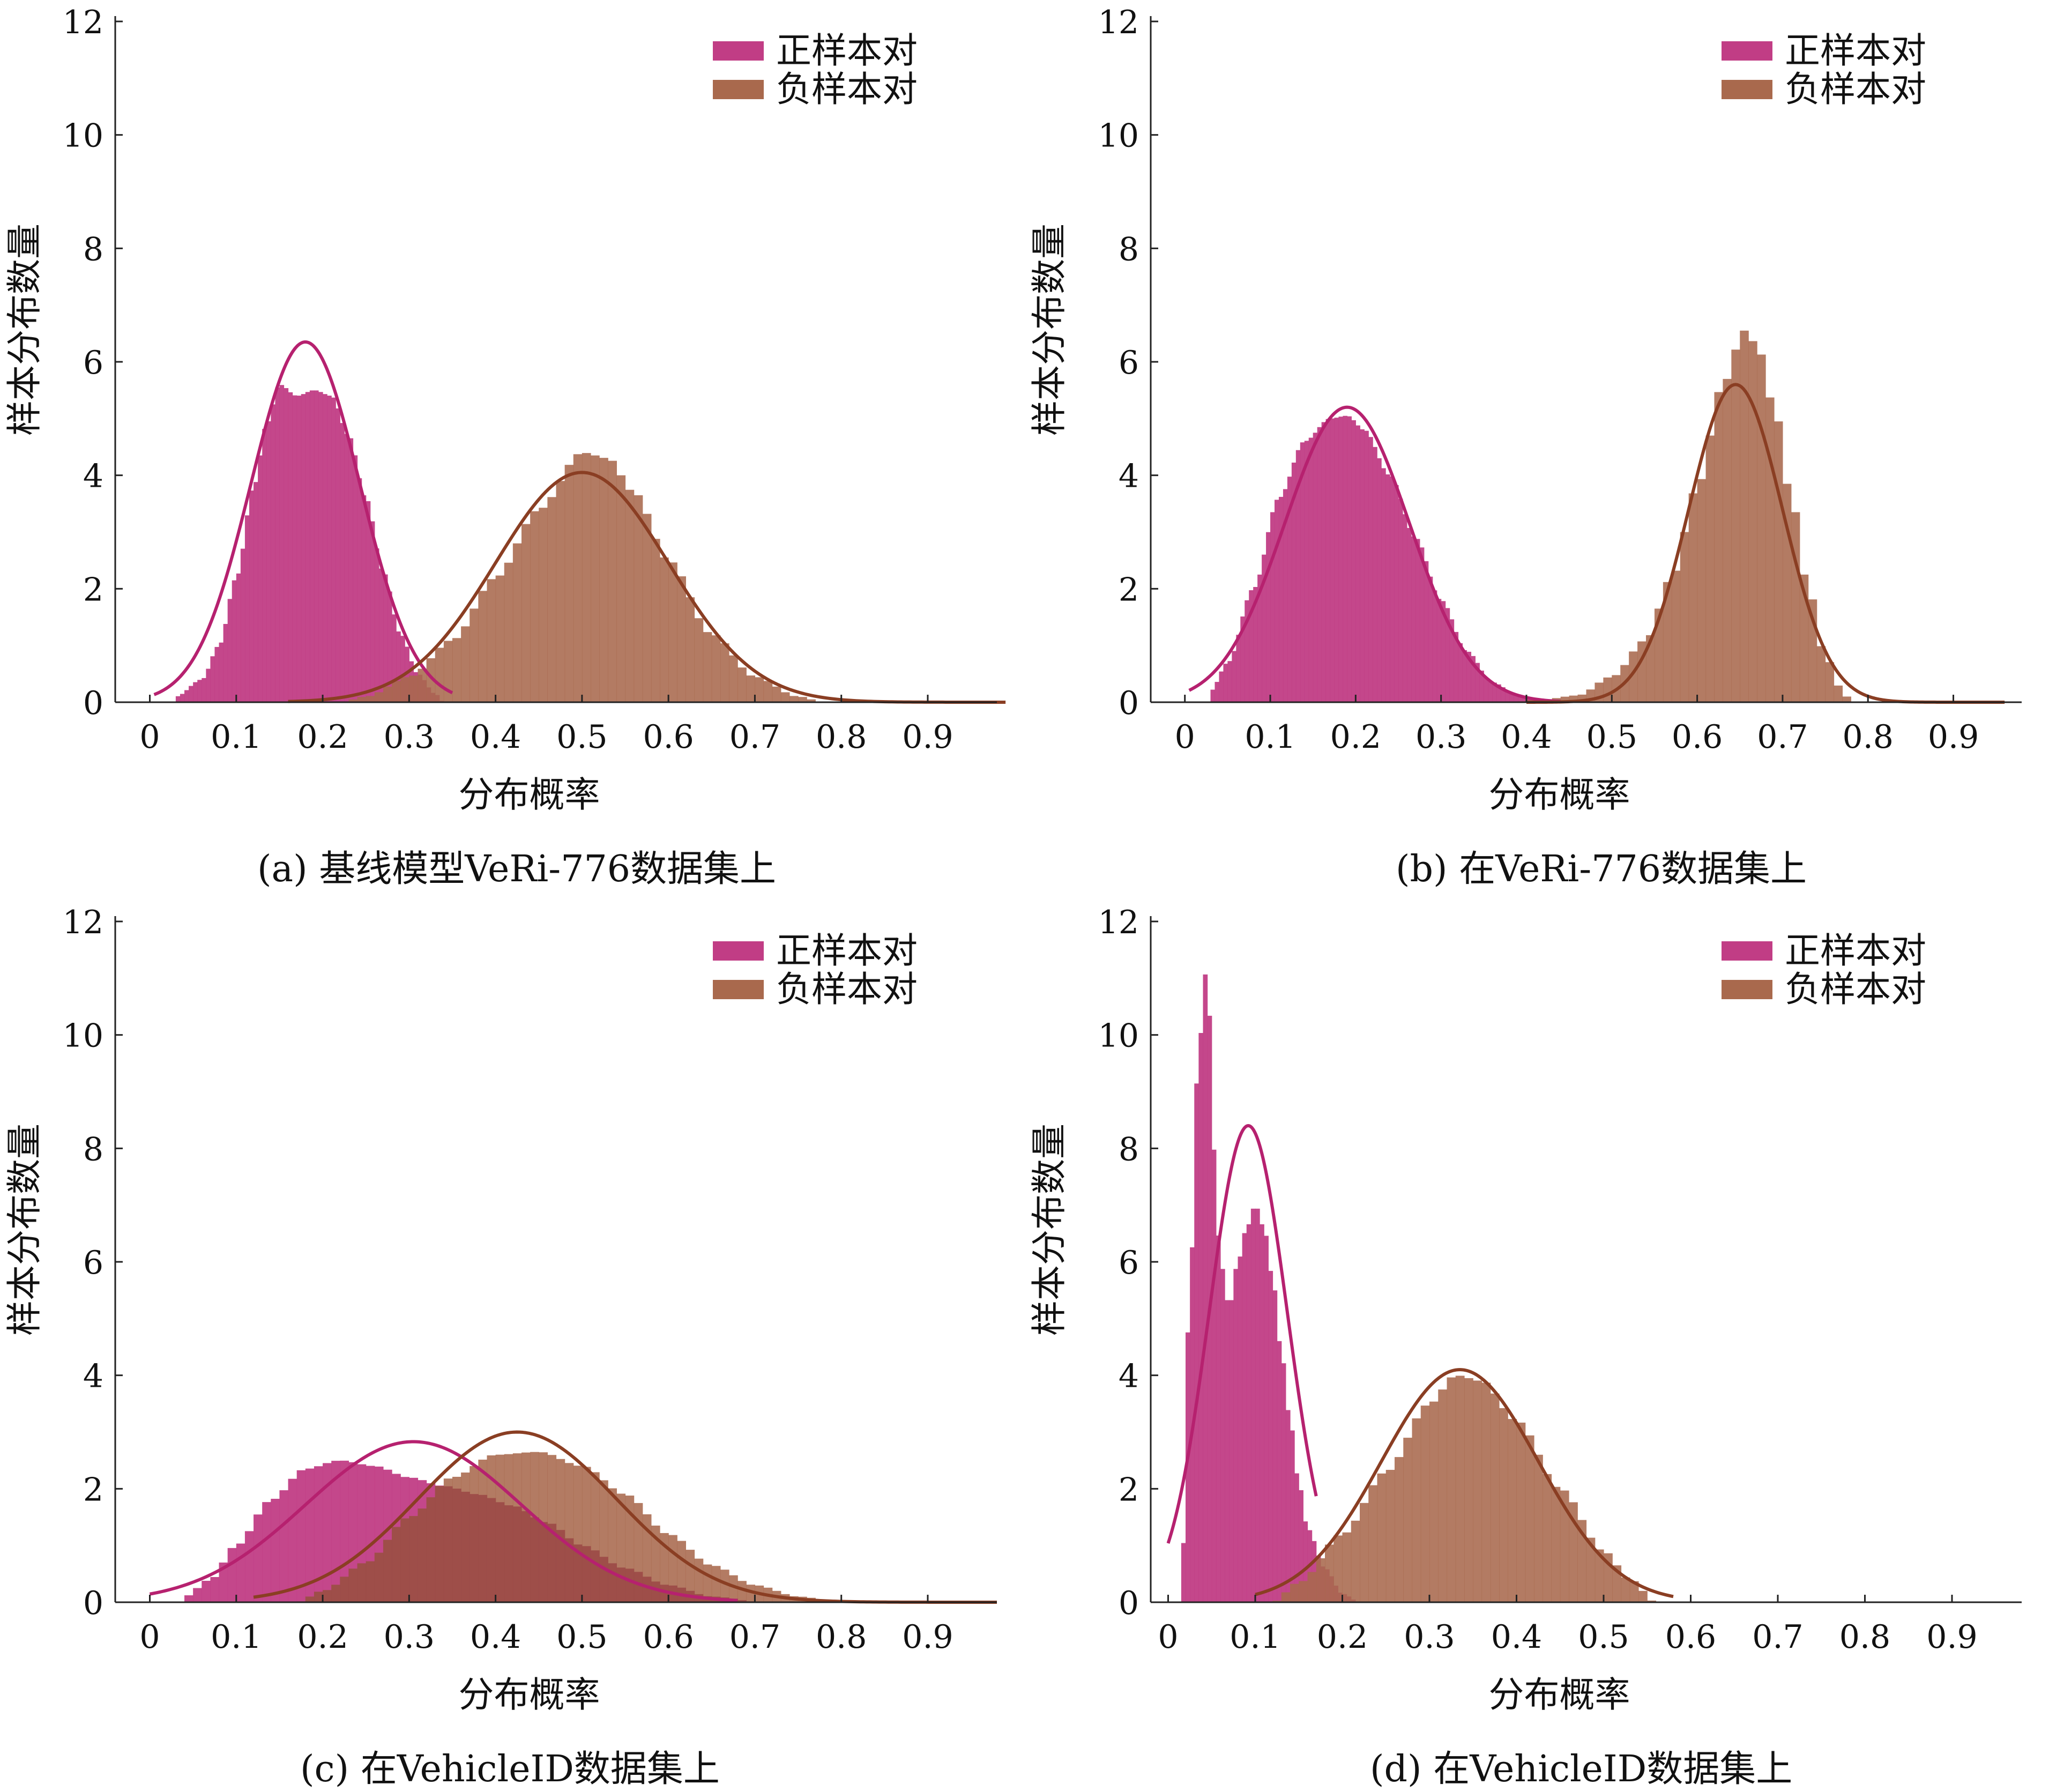  What do you see at coordinates (1270, 737) in the screenshot?
I see `x-tick-label: 0.1` at bounding box center [1270, 737].